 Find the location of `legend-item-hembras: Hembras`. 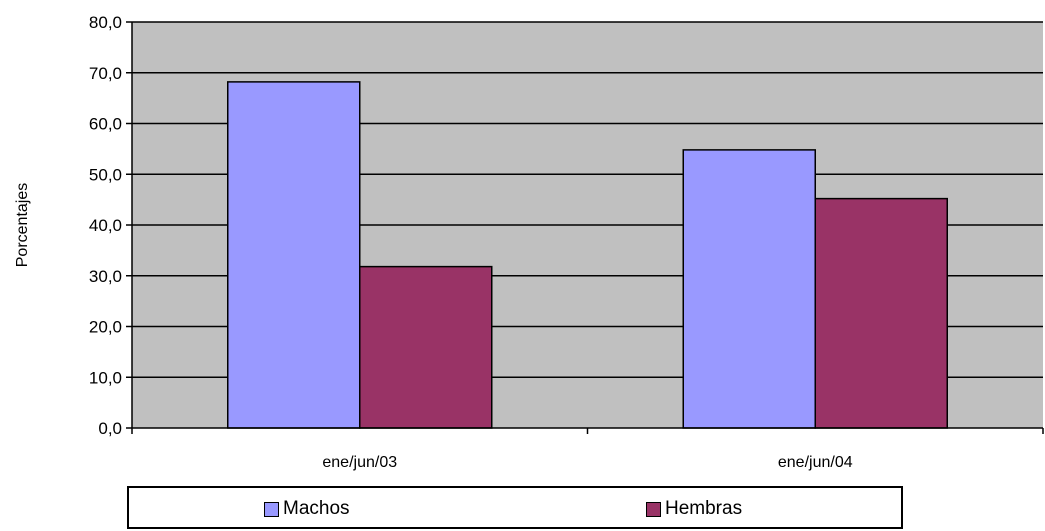

legend-item-hembras: Hembras is located at coordinates (694, 509).